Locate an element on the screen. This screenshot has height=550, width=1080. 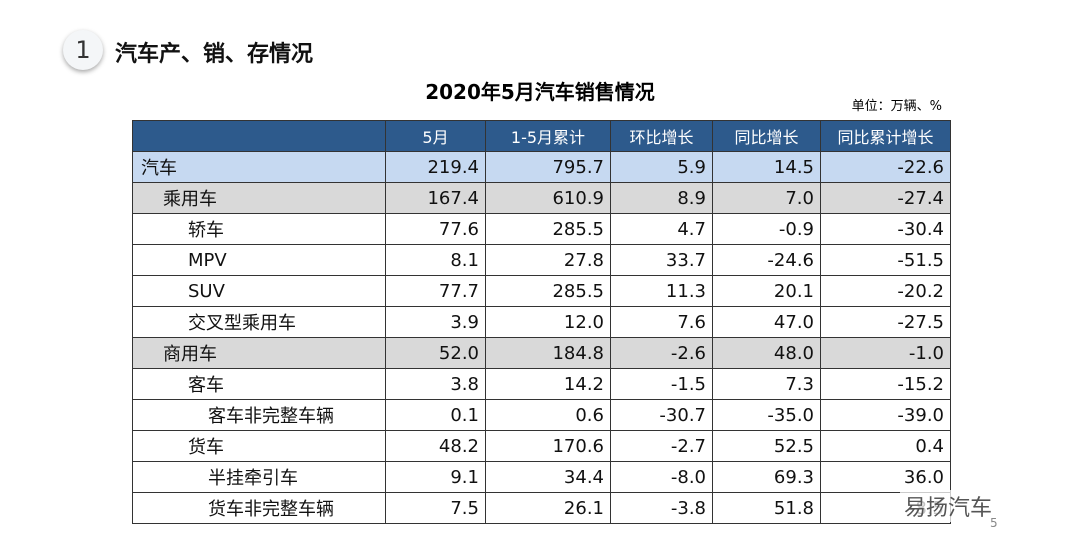
value-cell: 0.4 is located at coordinates (885, 446).